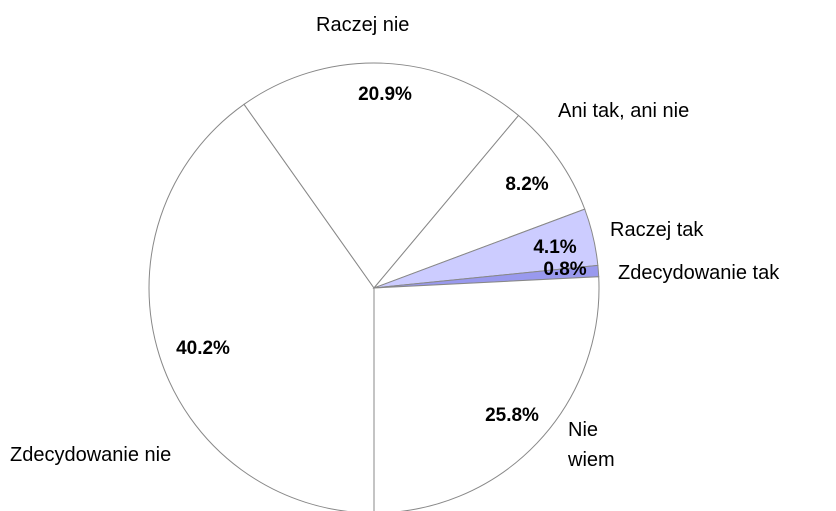  What do you see at coordinates (203, 348) in the screenshot?
I see `value-label: 40.2%` at bounding box center [203, 348].